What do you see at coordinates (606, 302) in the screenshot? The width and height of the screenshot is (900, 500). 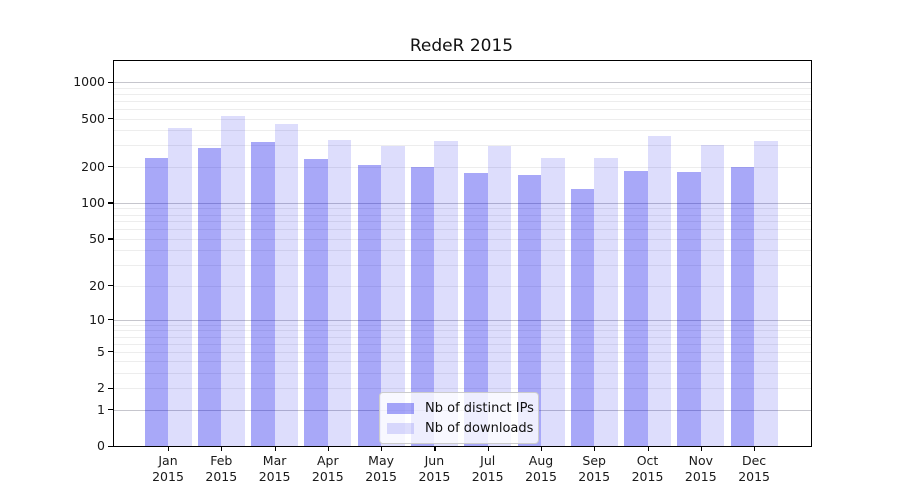 I see `bar-nb-of-downloads-sep` at bounding box center [606, 302].